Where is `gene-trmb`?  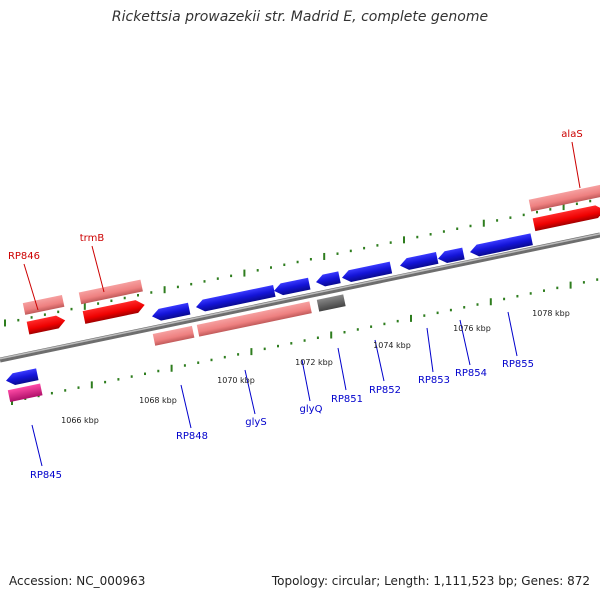
gene-trmb is located at coordinates (110, 292).